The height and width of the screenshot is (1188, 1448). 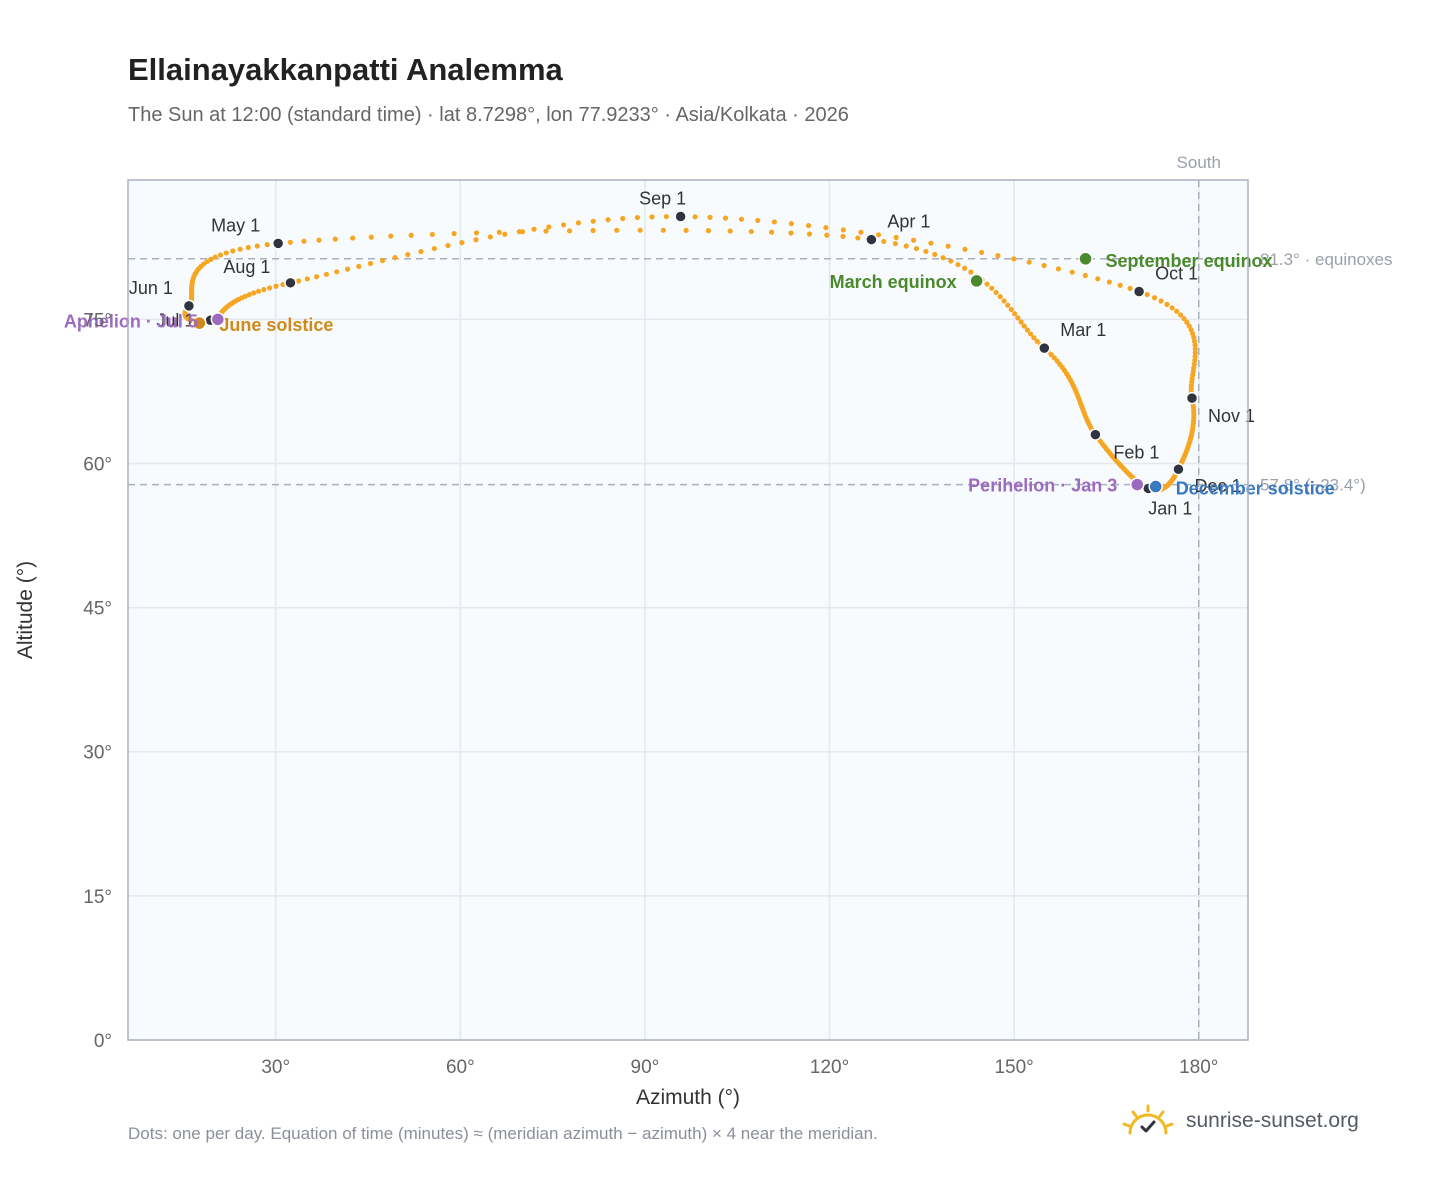 I want to click on sun-check-logo-icon, so click(x=1148, y=1119).